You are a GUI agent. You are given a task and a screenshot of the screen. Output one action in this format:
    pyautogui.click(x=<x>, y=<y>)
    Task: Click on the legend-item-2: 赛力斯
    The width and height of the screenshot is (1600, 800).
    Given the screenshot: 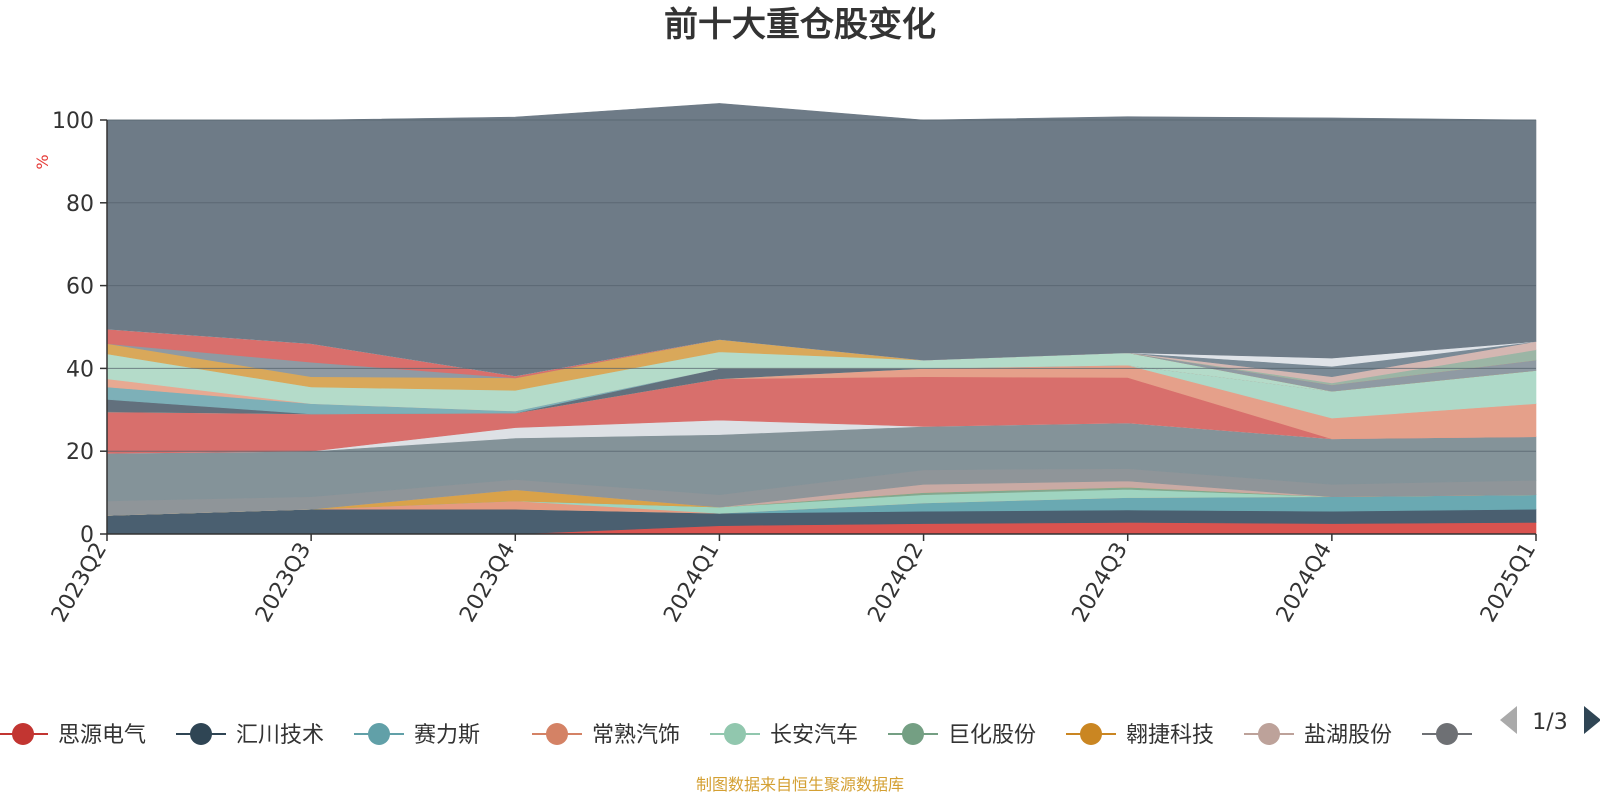 What is the action you would take?
    pyautogui.click(x=417, y=735)
    